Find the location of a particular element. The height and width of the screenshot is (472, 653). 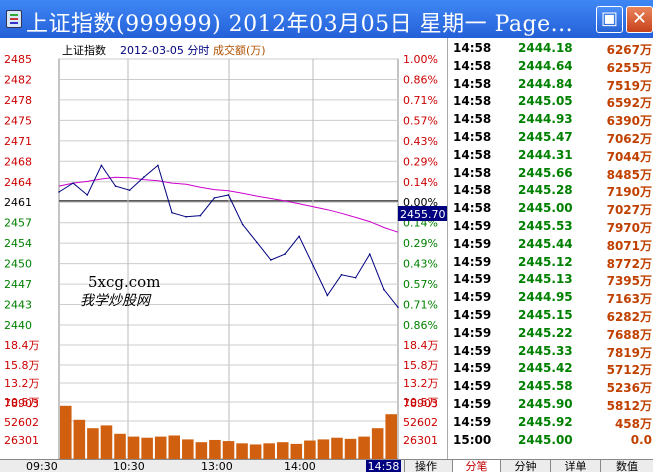

time-axis-label: 09:30 is located at coordinates (42, 466).